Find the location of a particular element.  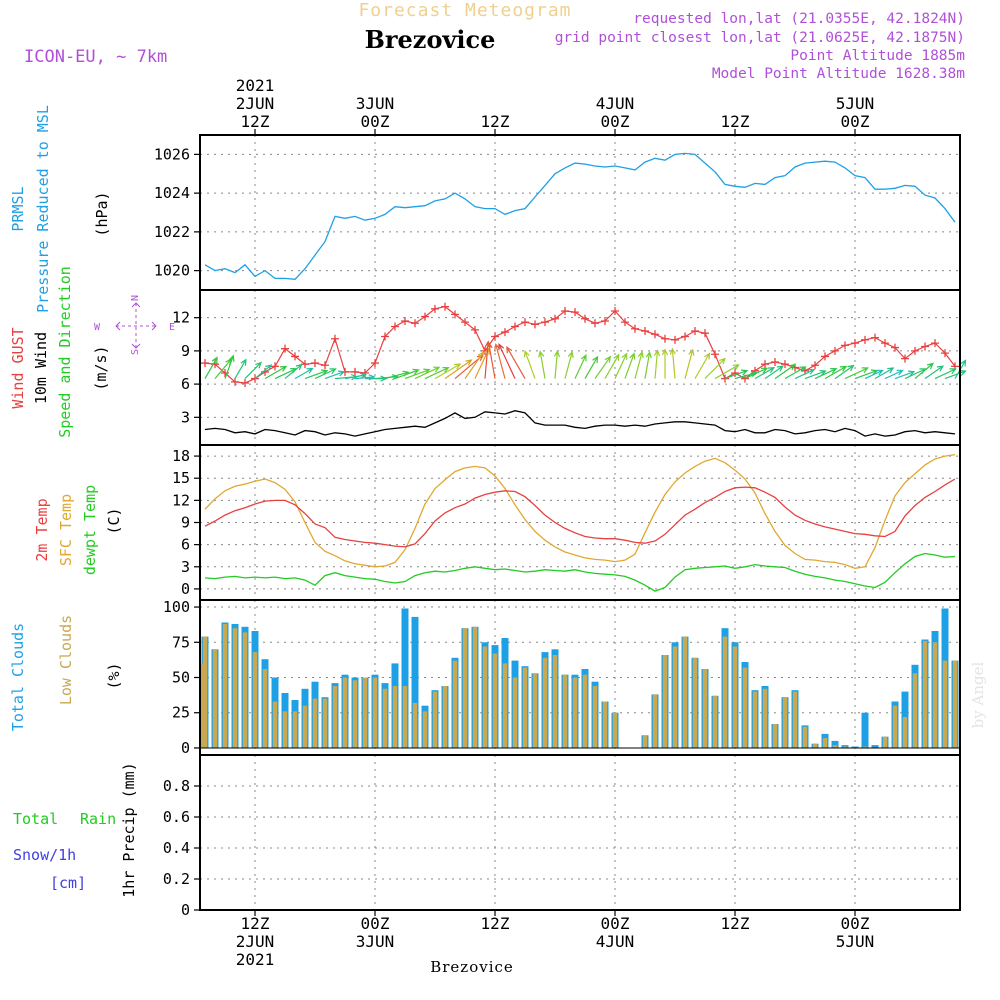

temp-2m-line is located at coordinates (580, 513).